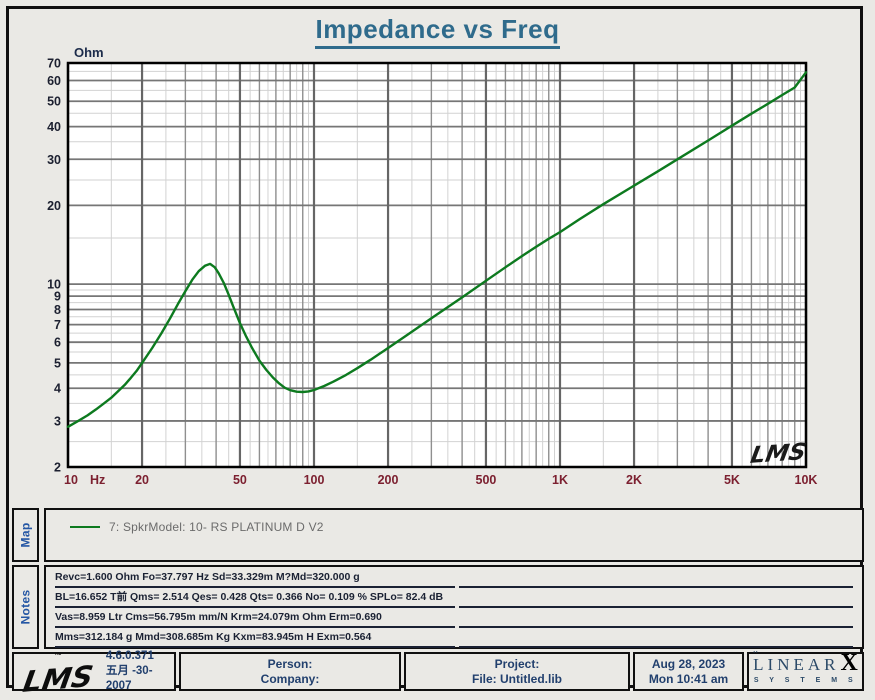 The image size is (875, 700). I want to click on footer-linearx-box: ¨ LINEAR X S Y S T E M S, so click(805, 669).